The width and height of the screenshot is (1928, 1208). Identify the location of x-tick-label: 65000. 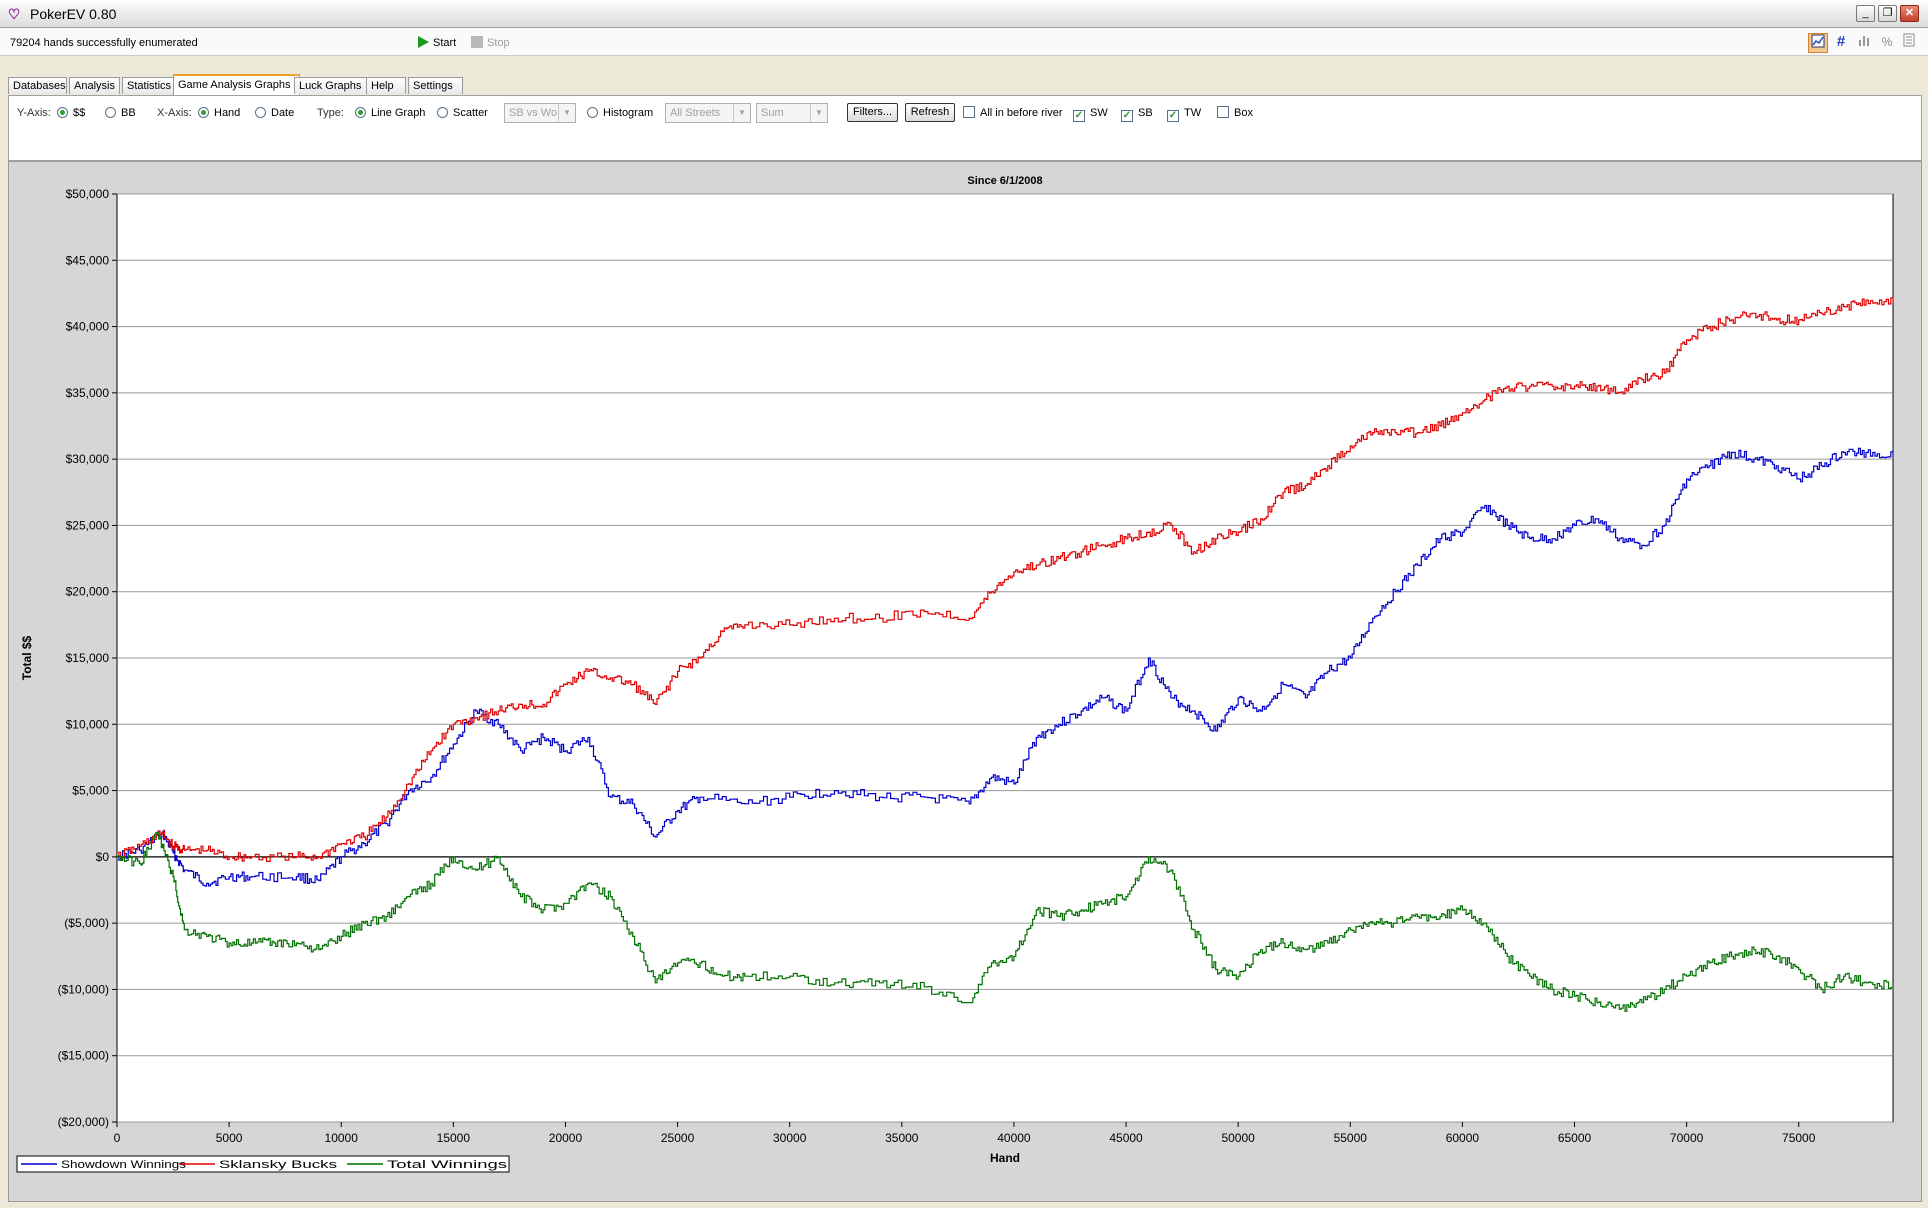
(1575, 1138).